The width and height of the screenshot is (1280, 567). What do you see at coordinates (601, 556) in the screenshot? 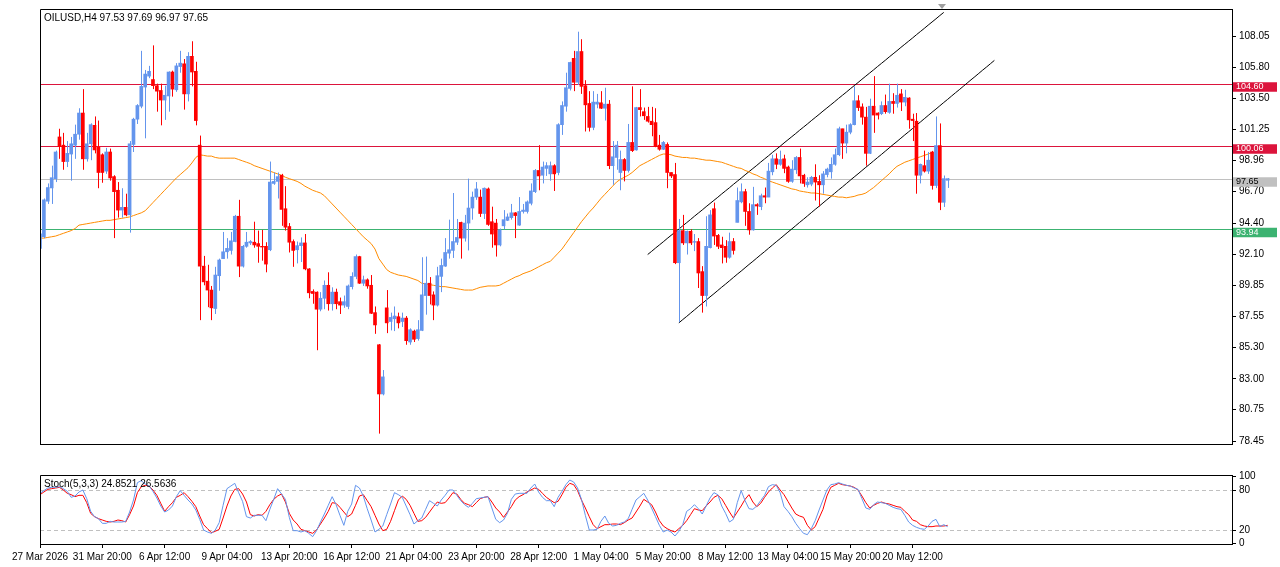
I see `x-tick-label: 1 May 04:00` at bounding box center [601, 556].